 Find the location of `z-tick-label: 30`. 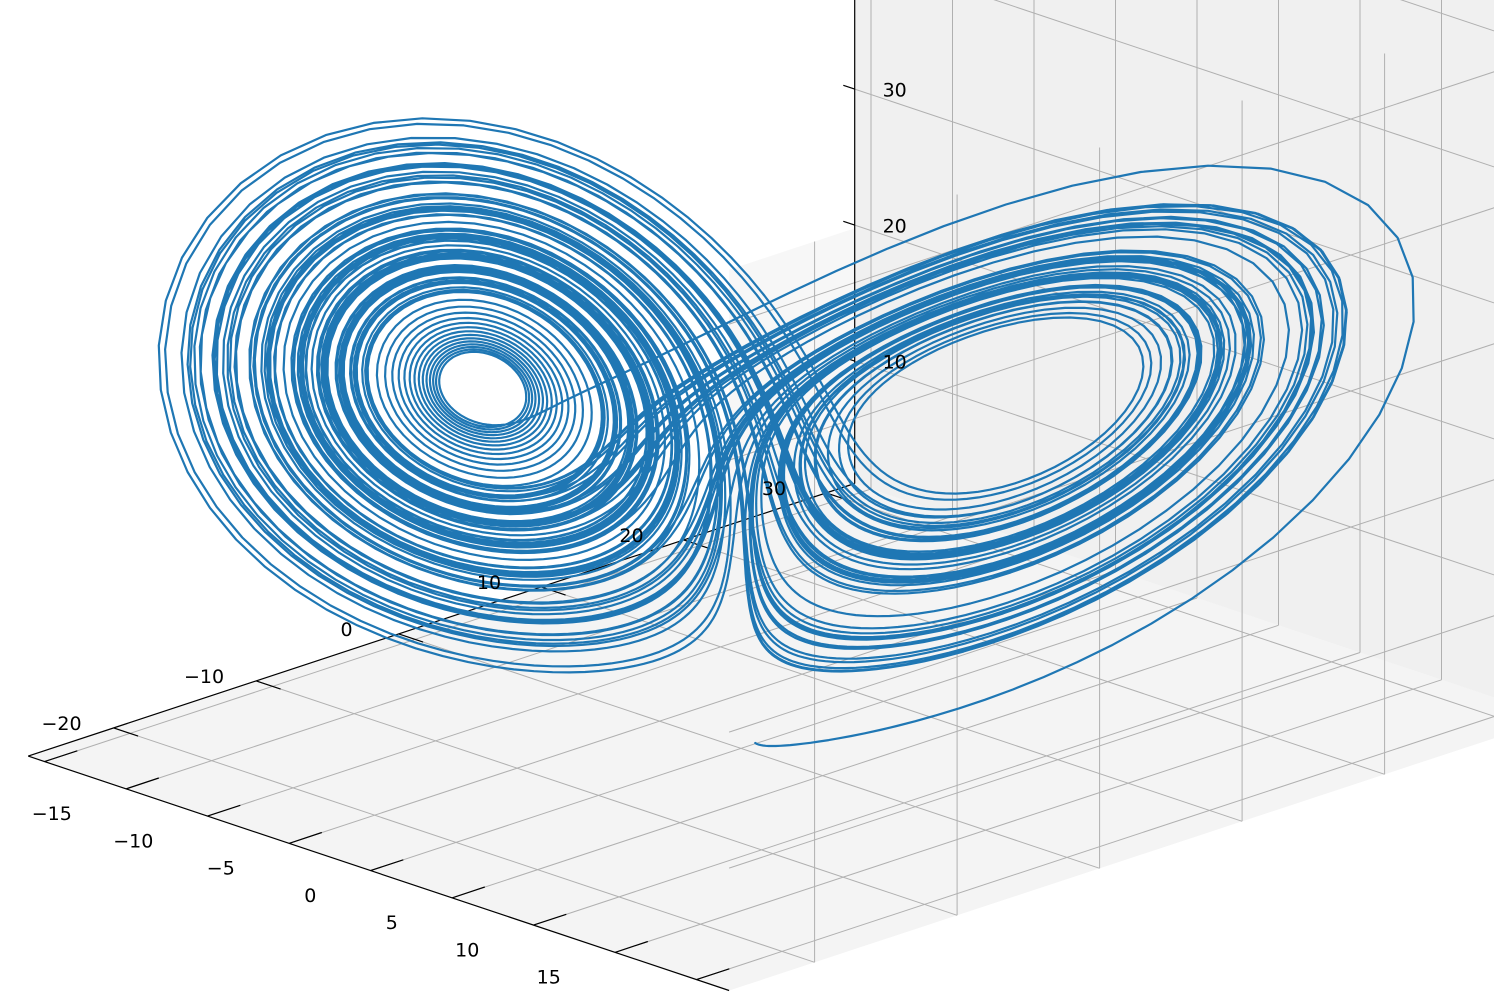

z-tick-label: 30 is located at coordinates (895, 91).